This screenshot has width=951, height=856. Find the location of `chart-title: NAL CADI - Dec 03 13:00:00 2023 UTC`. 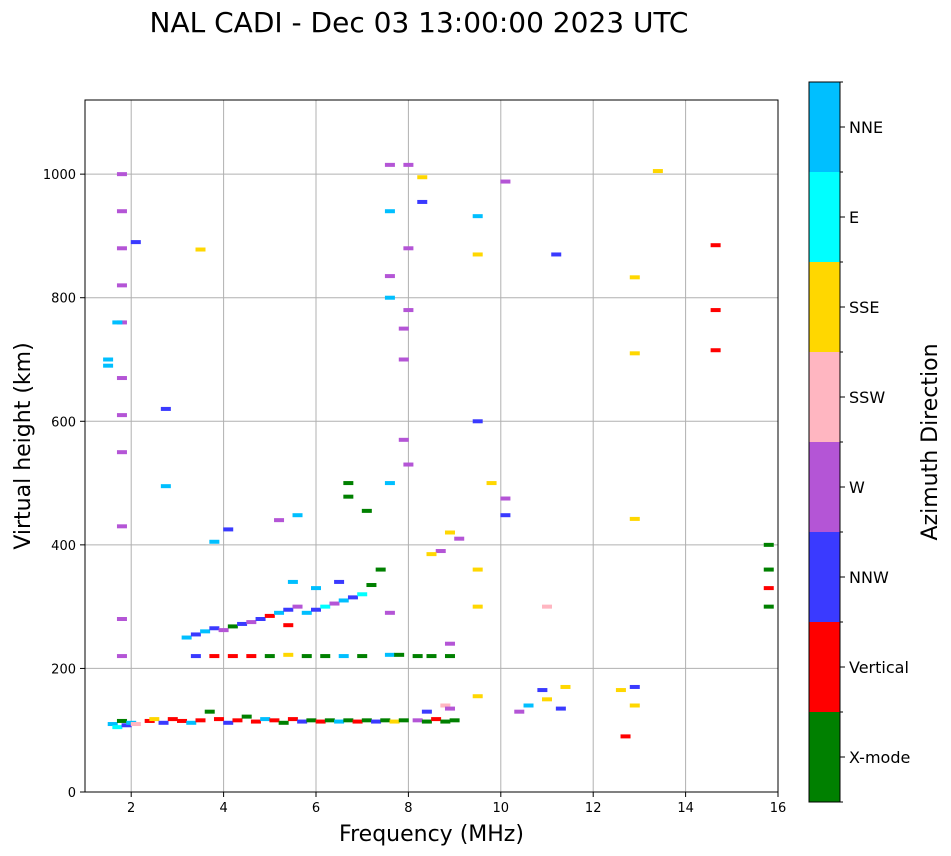

chart-title: NAL CADI - Dec 03 13:00:00 2023 UTC is located at coordinates (419, 22).